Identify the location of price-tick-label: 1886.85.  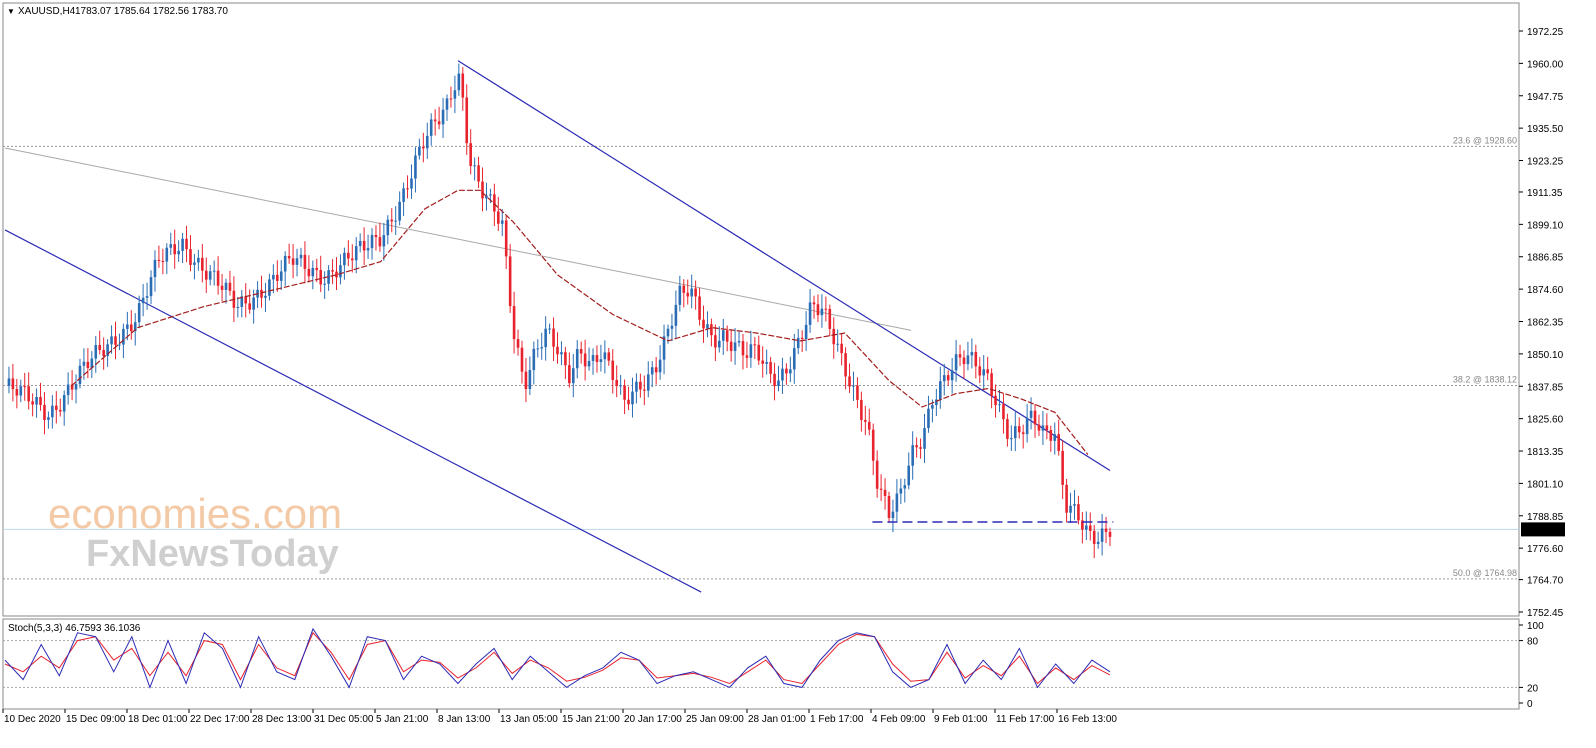
(1545, 258).